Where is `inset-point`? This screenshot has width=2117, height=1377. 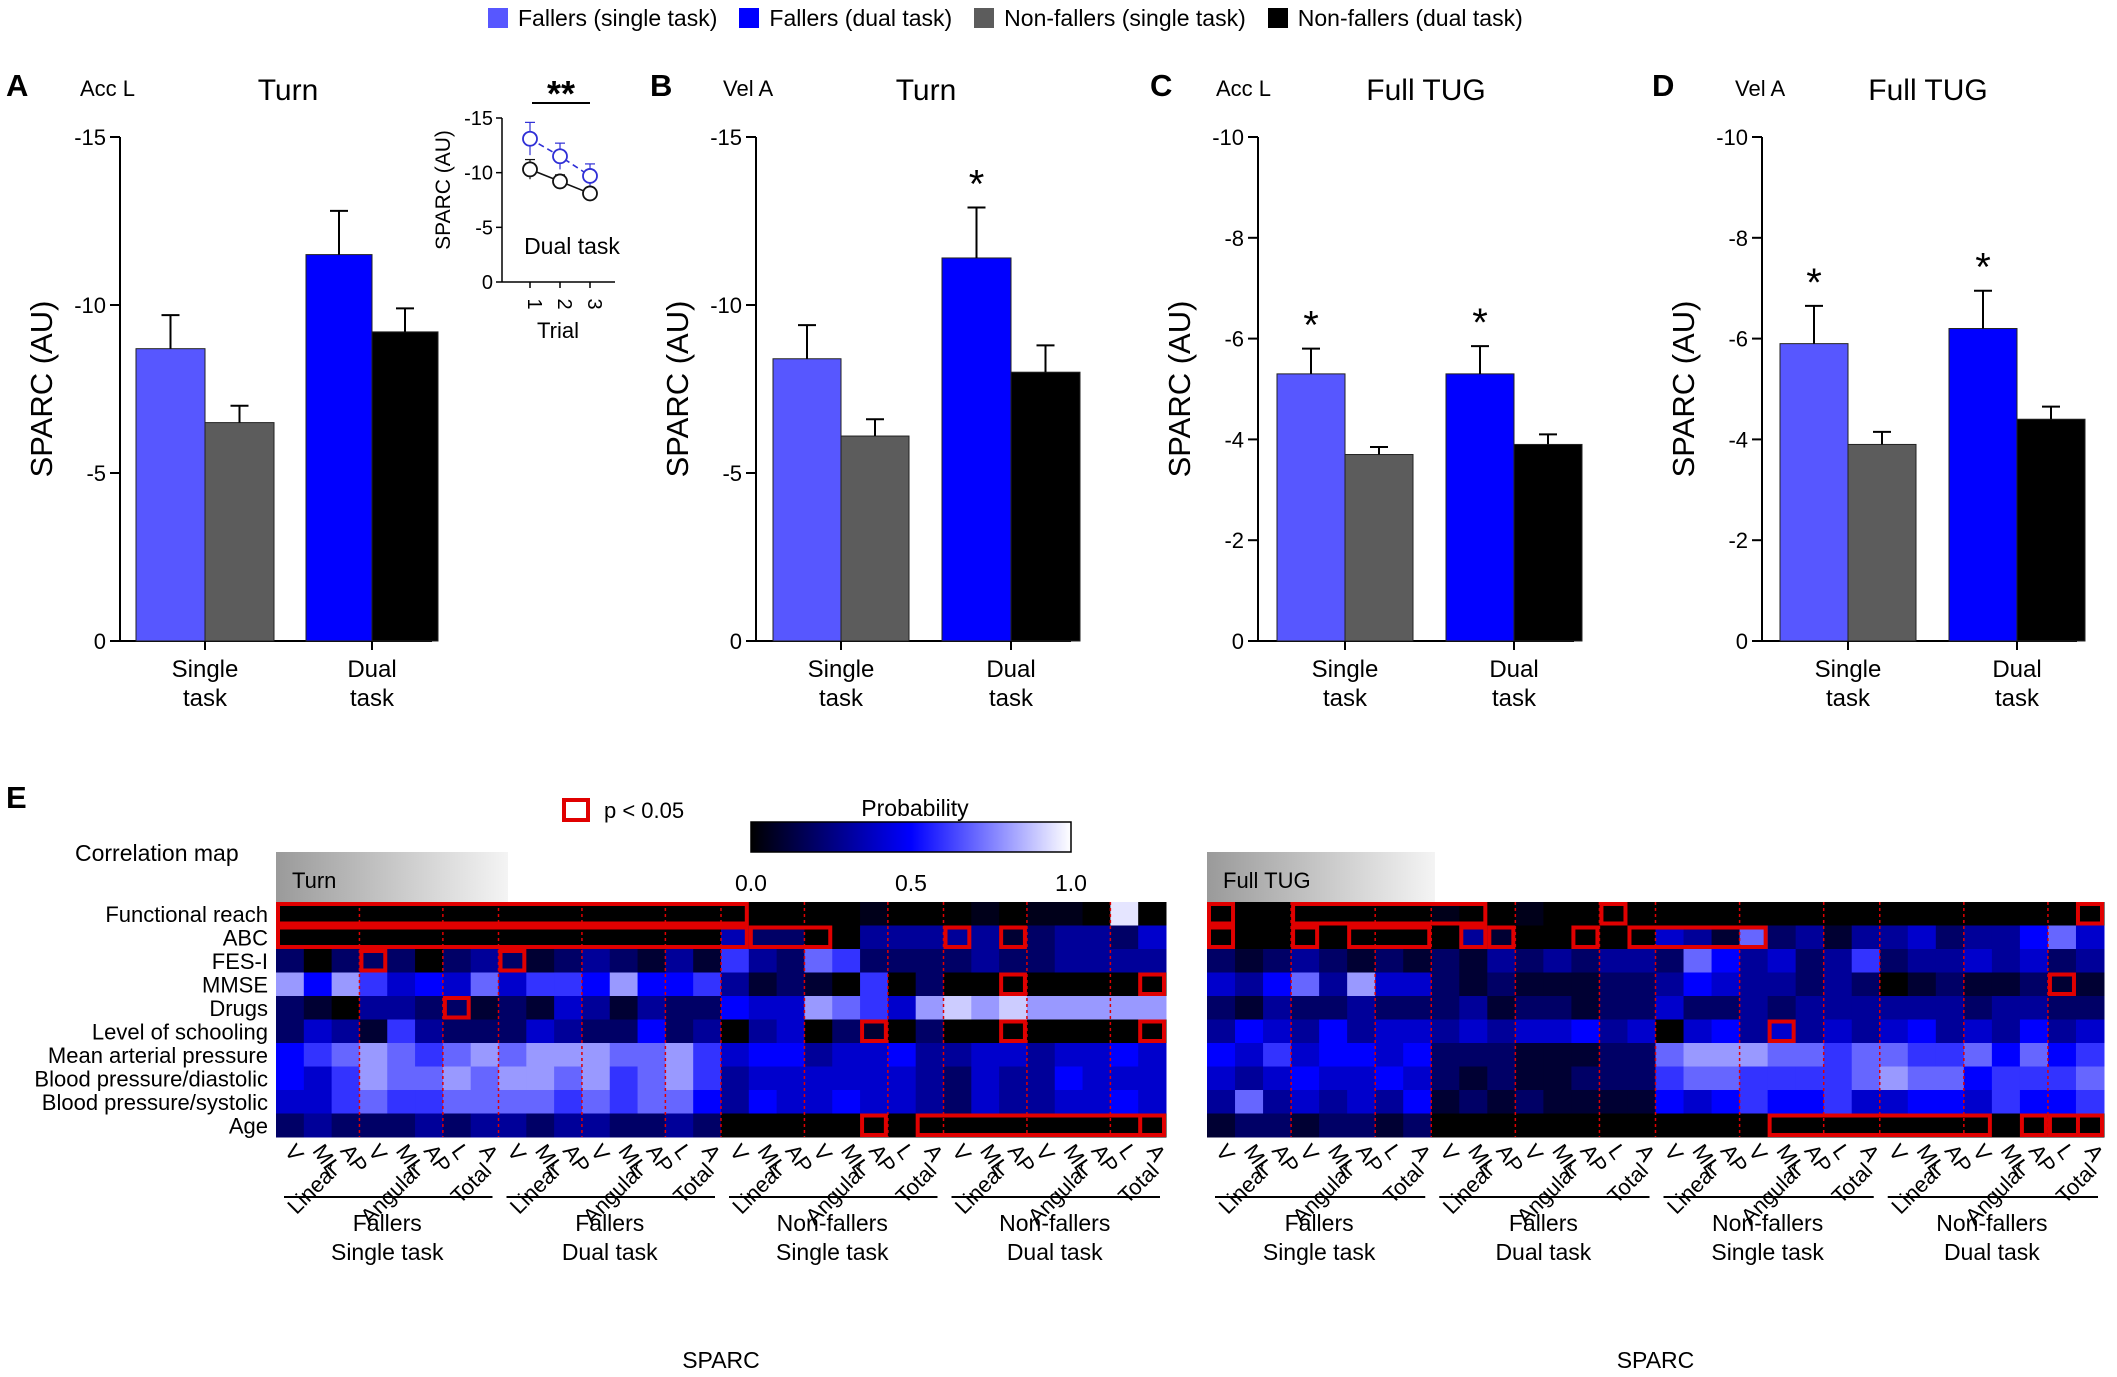 inset-point is located at coordinates (530, 169).